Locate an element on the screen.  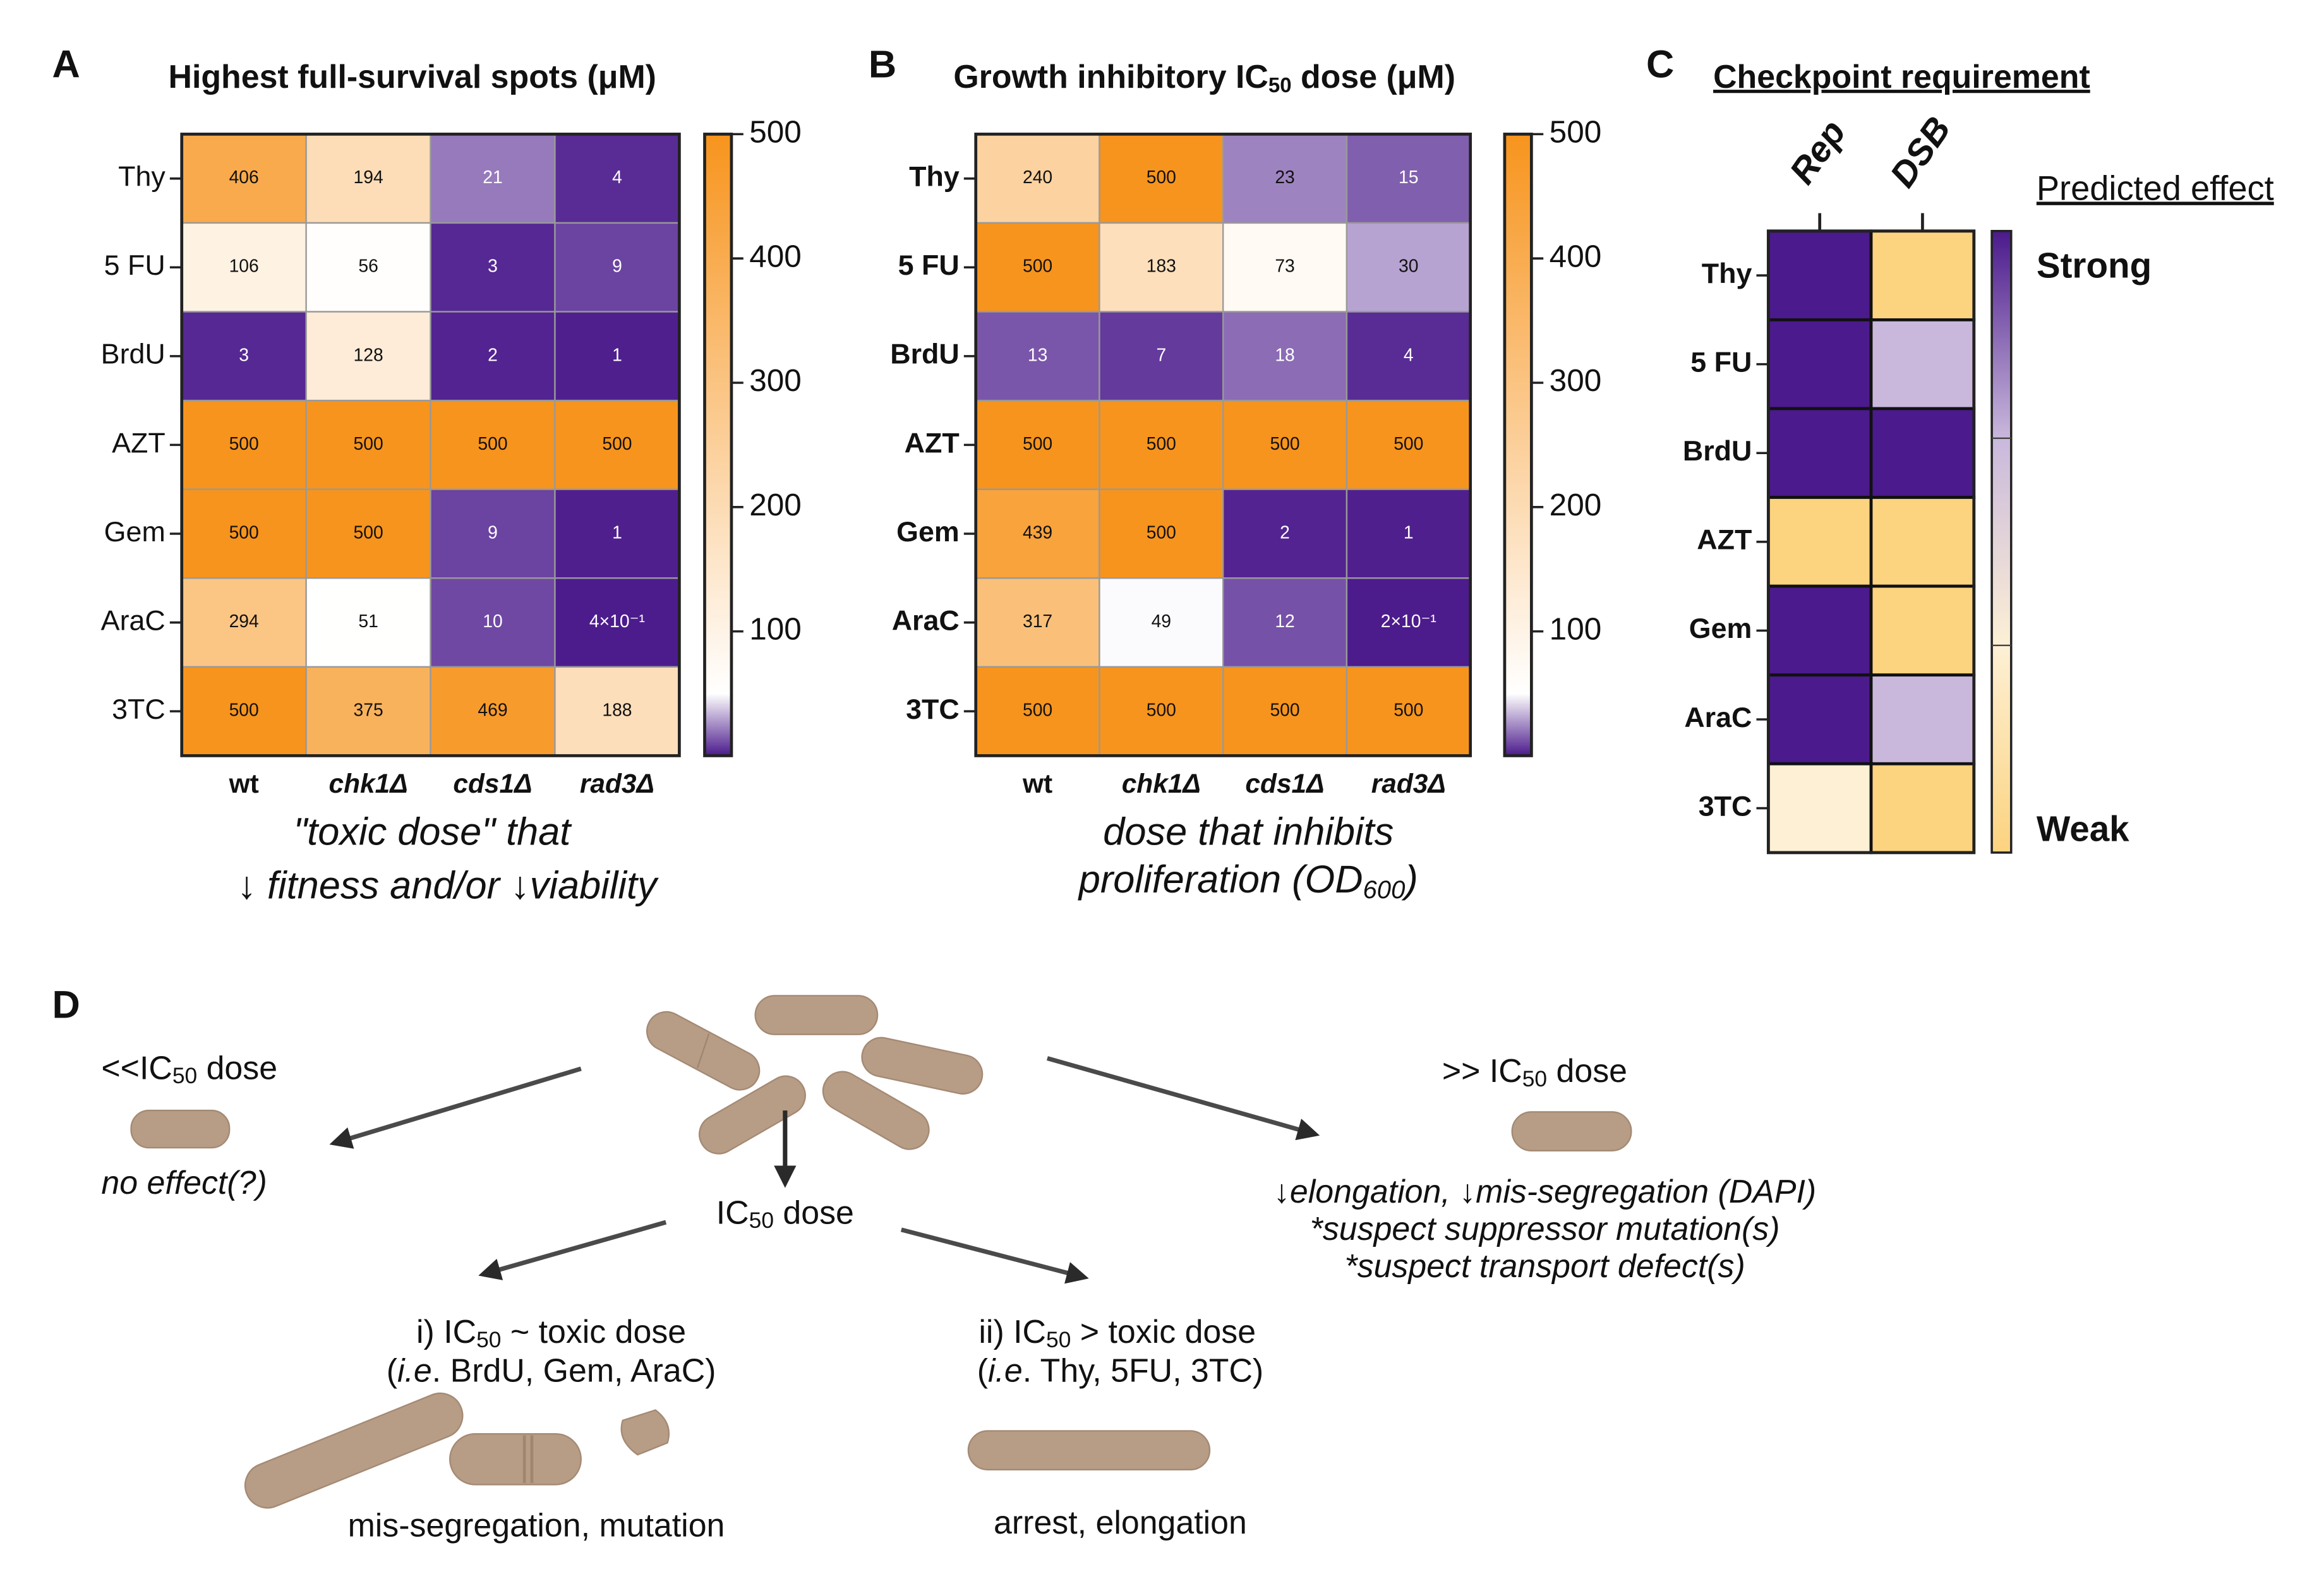
row-label: AraC is located at coordinates (133, 620).